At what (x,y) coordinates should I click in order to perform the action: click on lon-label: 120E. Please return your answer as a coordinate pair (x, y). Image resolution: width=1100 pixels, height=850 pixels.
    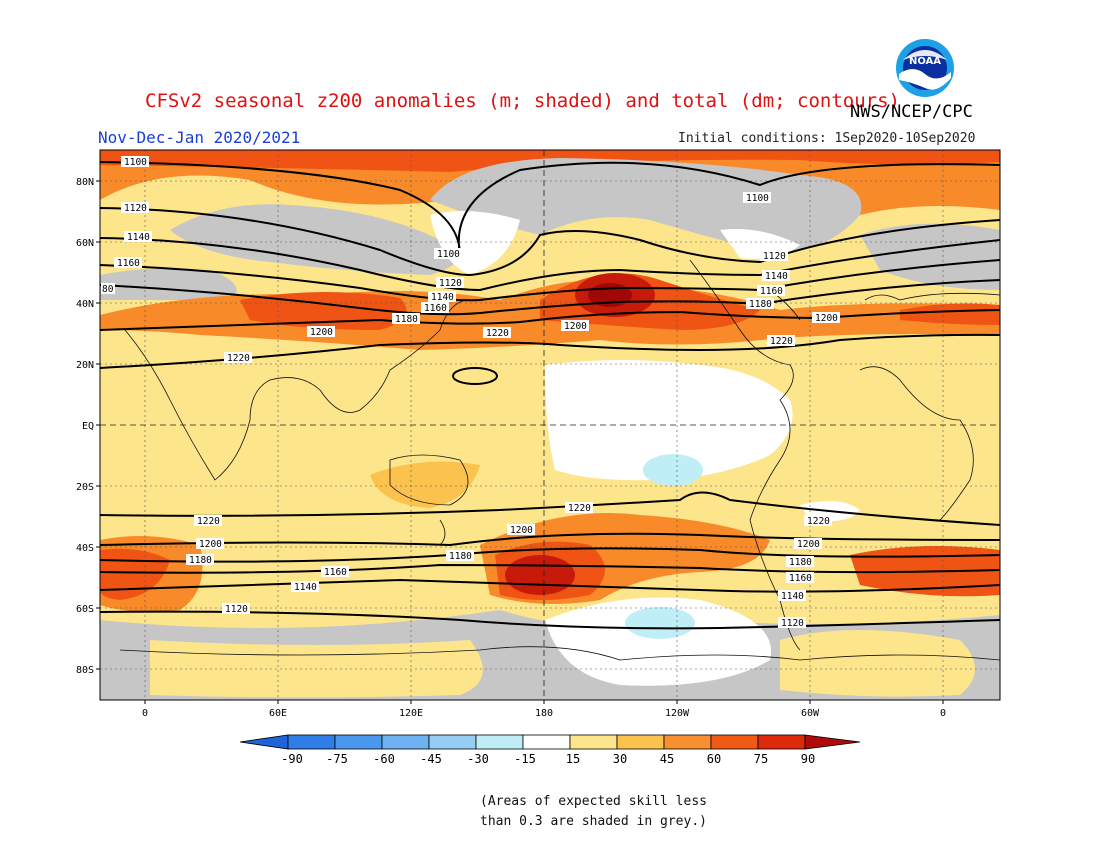
    Looking at the image, I should click on (411, 713).